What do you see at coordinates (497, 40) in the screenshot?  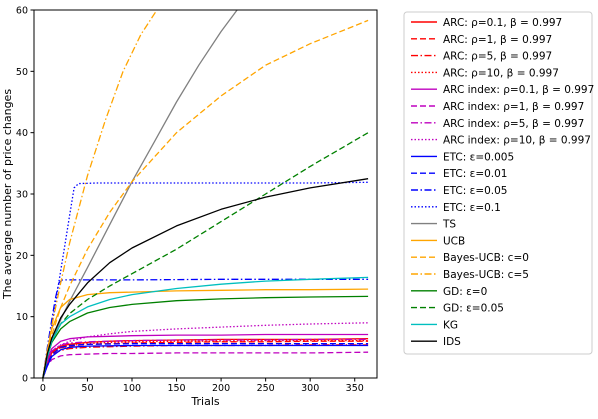 I see `legend-label-1: ARC: ρ=1, β = 0.997` at bounding box center [497, 40].